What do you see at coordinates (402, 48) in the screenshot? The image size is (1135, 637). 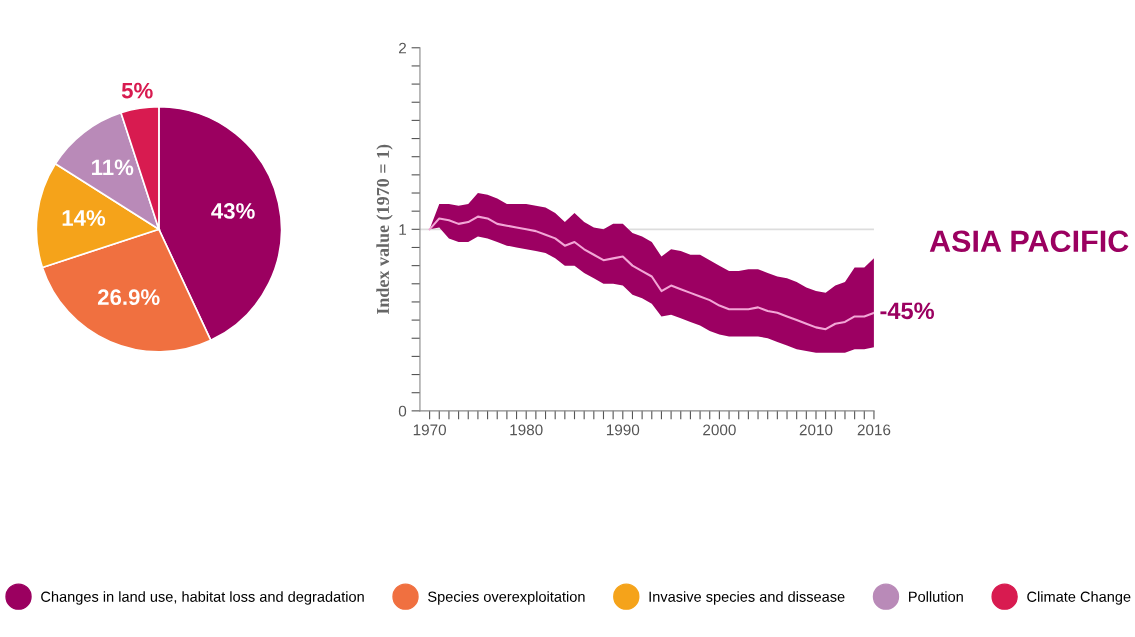 I see `y-tick-label: 2` at bounding box center [402, 48].